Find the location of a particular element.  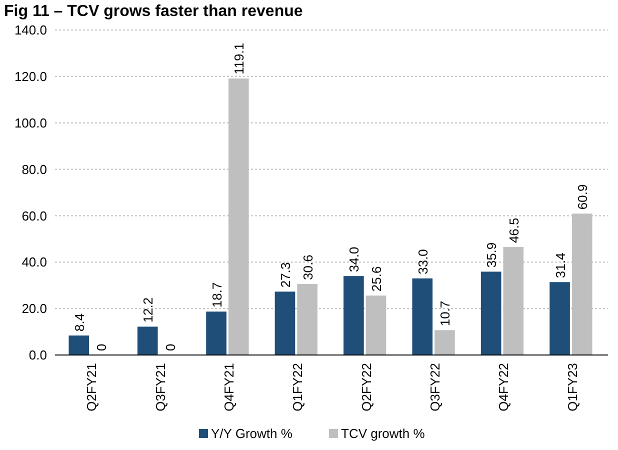

data-label: 119.1 is located at coordinates (239, 58).